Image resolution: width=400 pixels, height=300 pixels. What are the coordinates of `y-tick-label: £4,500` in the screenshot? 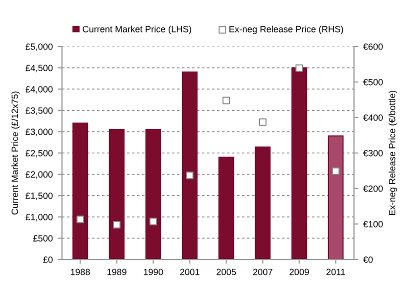 It's located at (39, 68).